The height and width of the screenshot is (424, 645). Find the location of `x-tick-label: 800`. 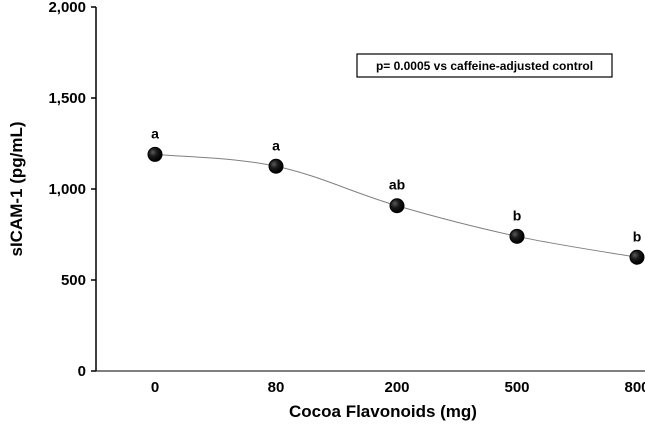

x-tick-label: 800 is located at coordinates (634, 387).